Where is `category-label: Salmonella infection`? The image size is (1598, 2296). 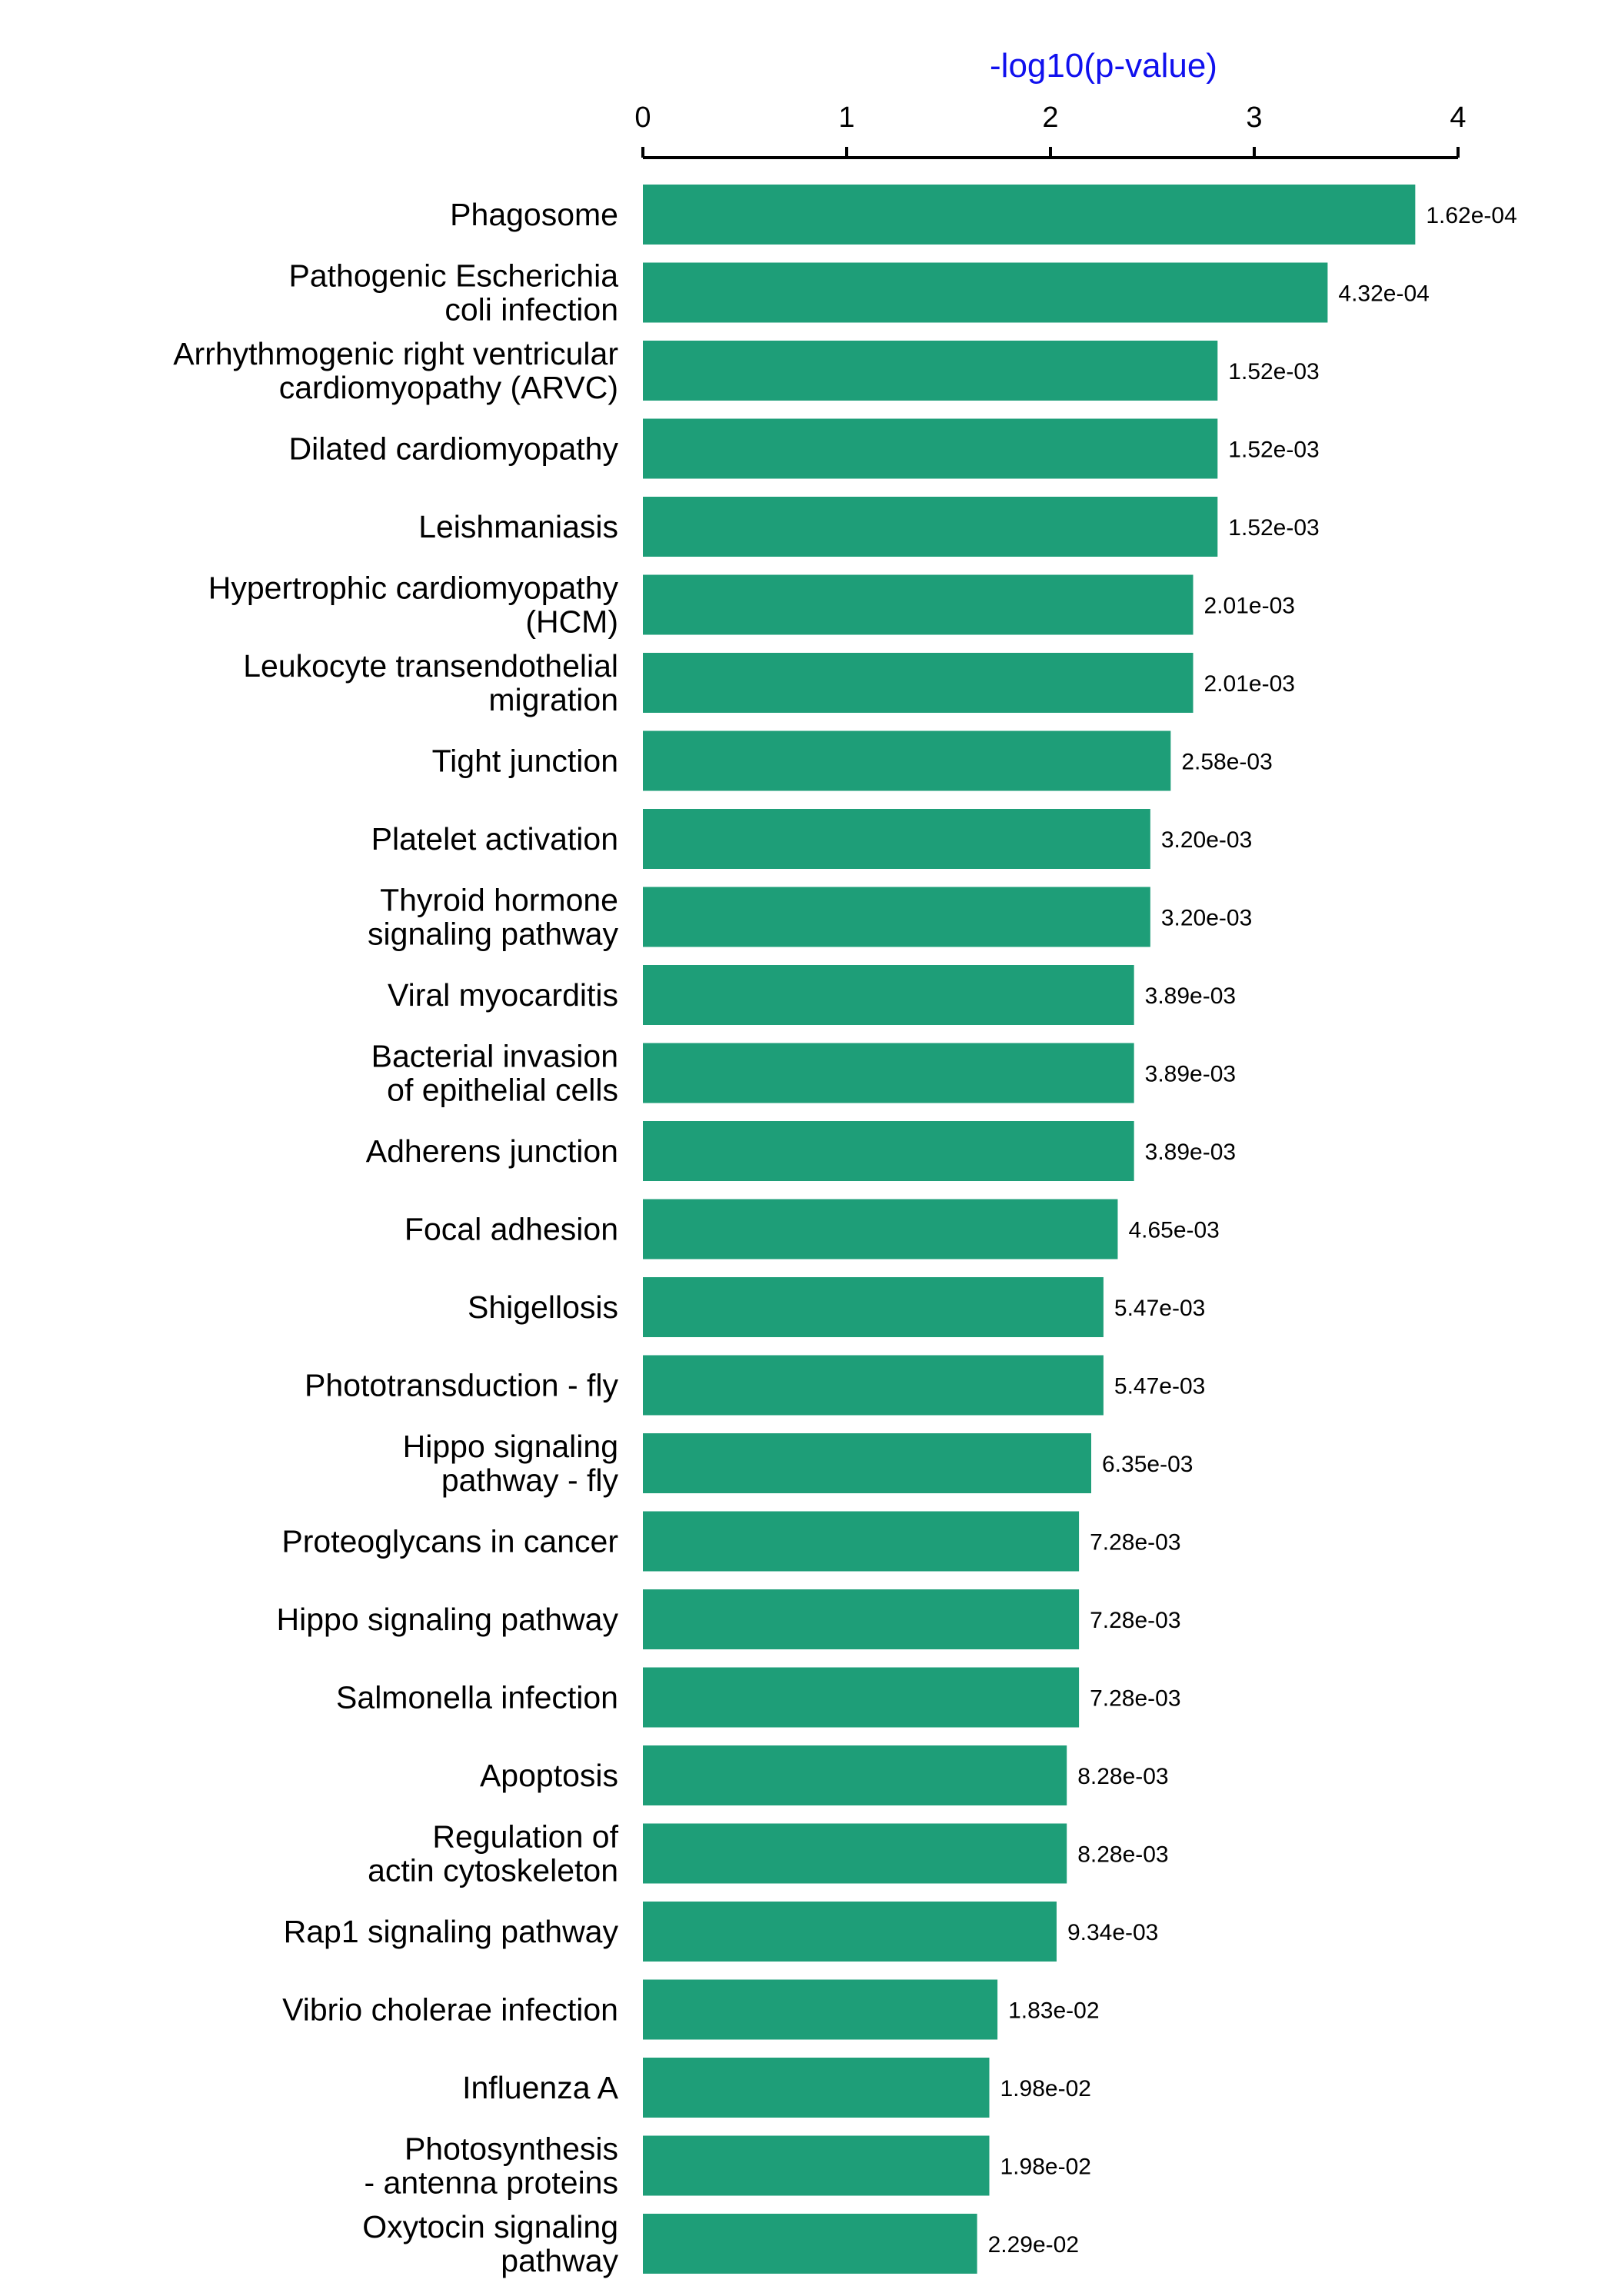
category-label: Salmonella infection is located at coordinates (477, 1697).